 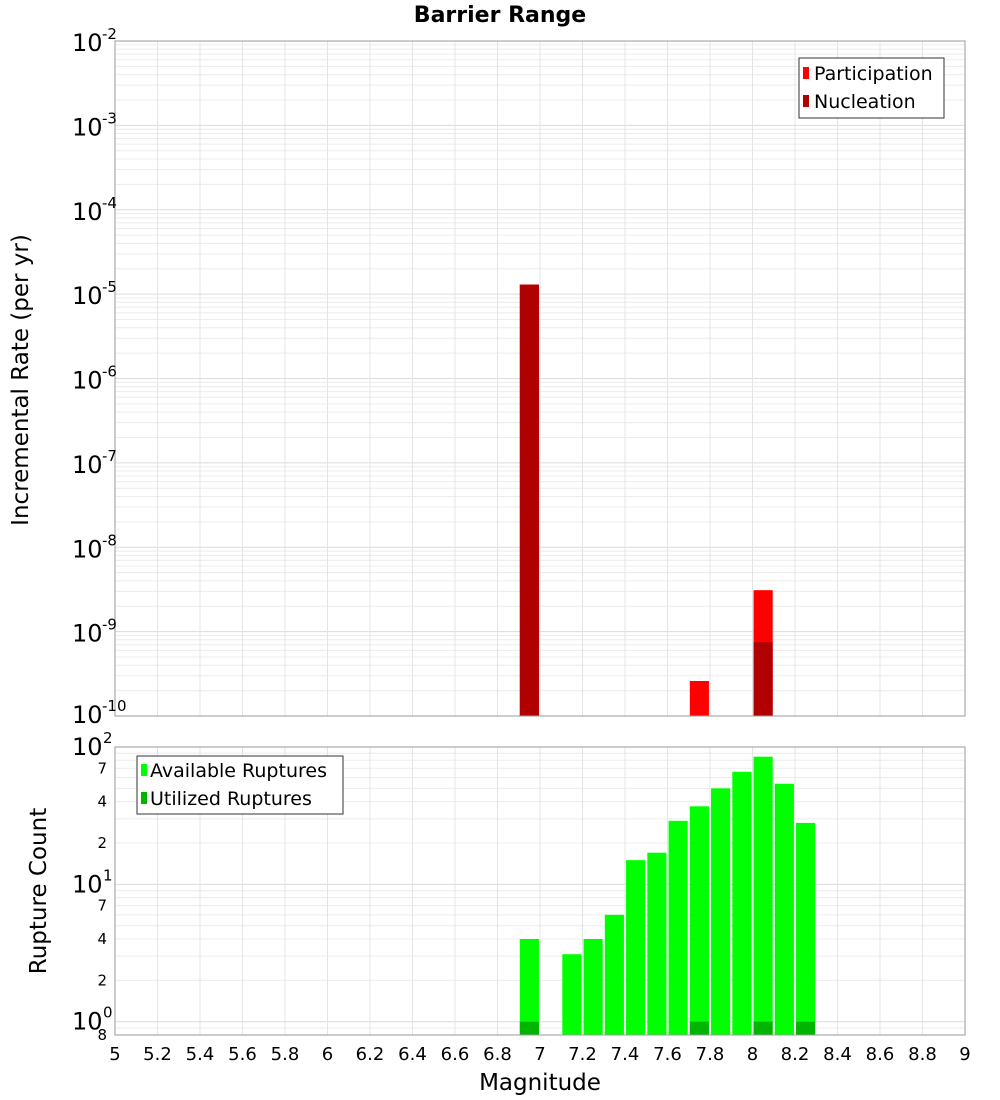 What do you see at coordinates (109, 34) in the screenshot?
I see `y-tick-exponent: -2` at bounding box center [109, 34].